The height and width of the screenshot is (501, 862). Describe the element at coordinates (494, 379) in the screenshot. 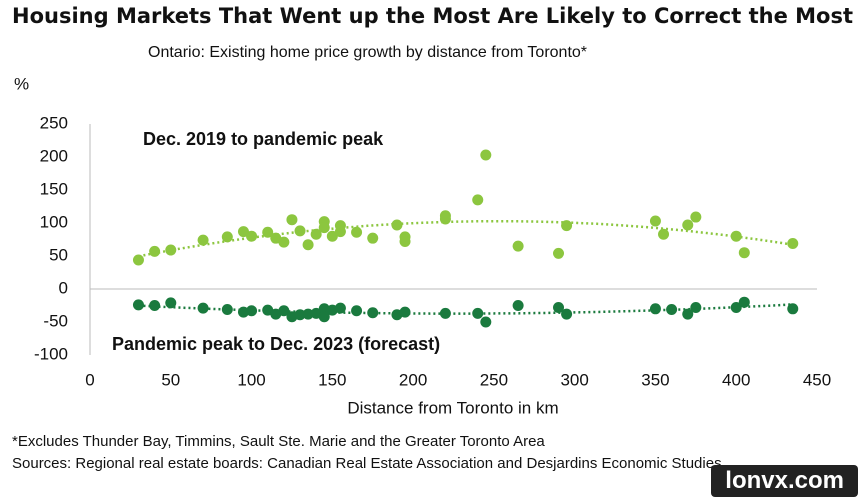

I see `x-tick-label: 250` at that location.